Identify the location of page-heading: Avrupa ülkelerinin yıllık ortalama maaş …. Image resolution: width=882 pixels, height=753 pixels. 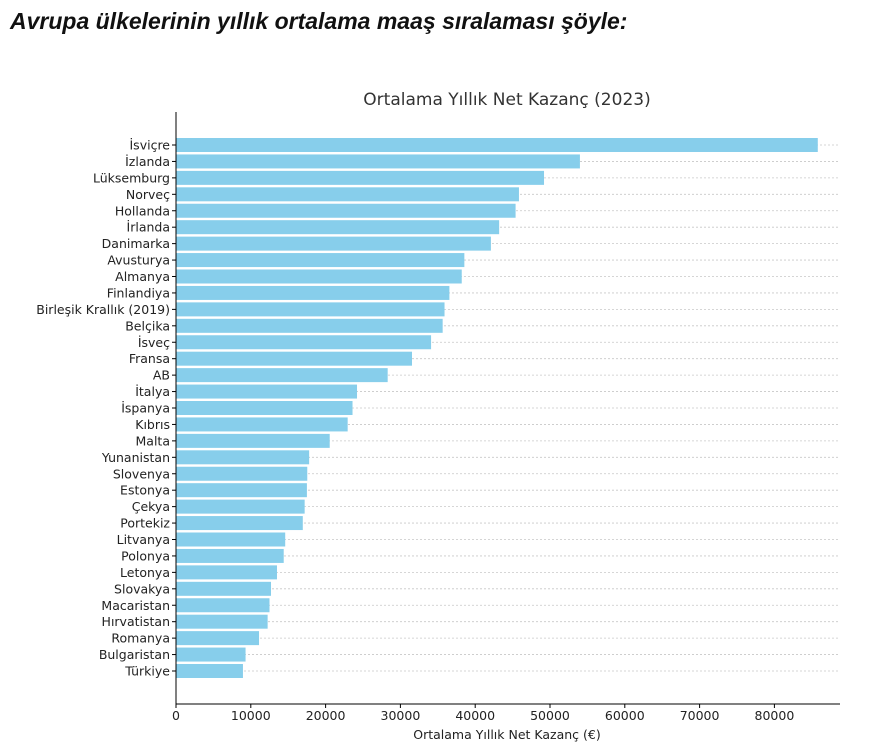
(319, 21).